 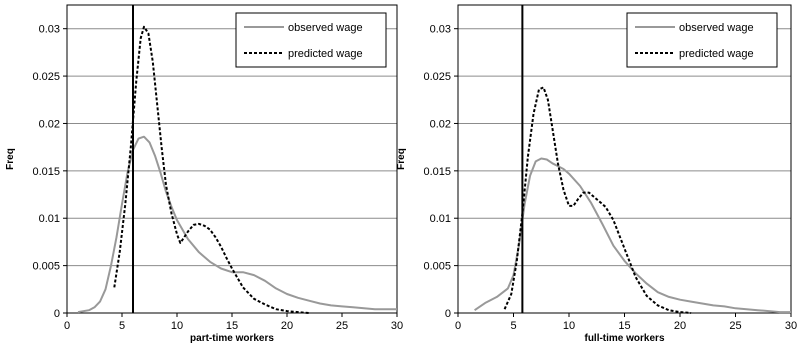 I want to click on x-axis-label: part-time workers, so click(x=232, y=338).